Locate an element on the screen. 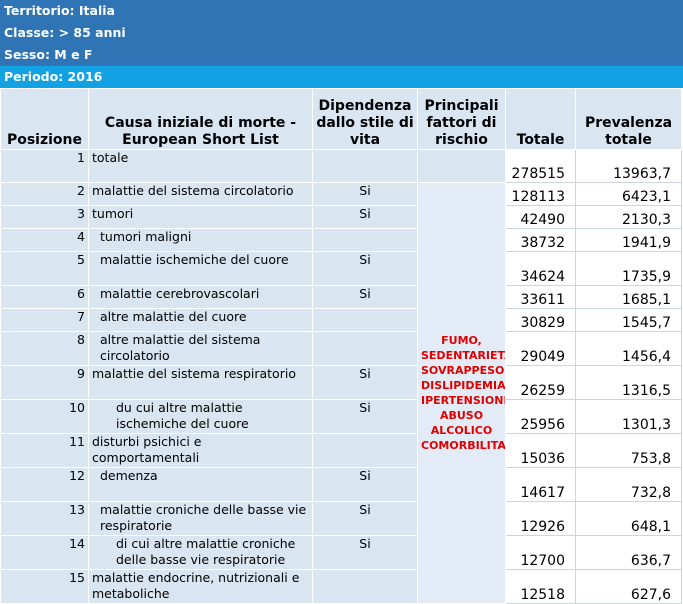  position: 2 is located at coordinates (44, 194).